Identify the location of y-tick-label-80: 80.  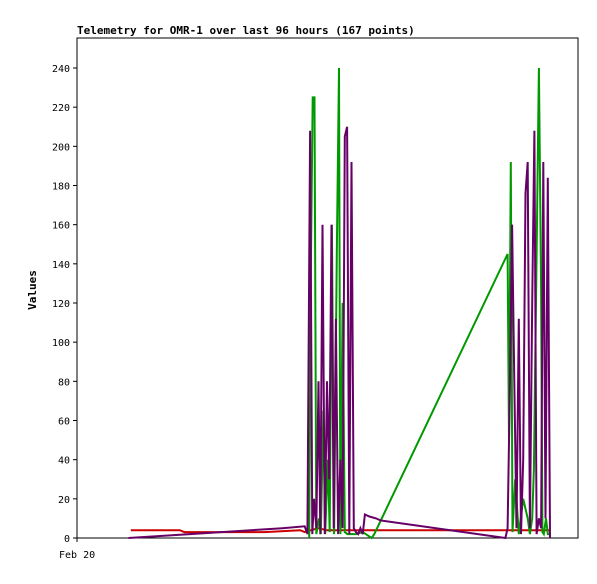
(64, 382).